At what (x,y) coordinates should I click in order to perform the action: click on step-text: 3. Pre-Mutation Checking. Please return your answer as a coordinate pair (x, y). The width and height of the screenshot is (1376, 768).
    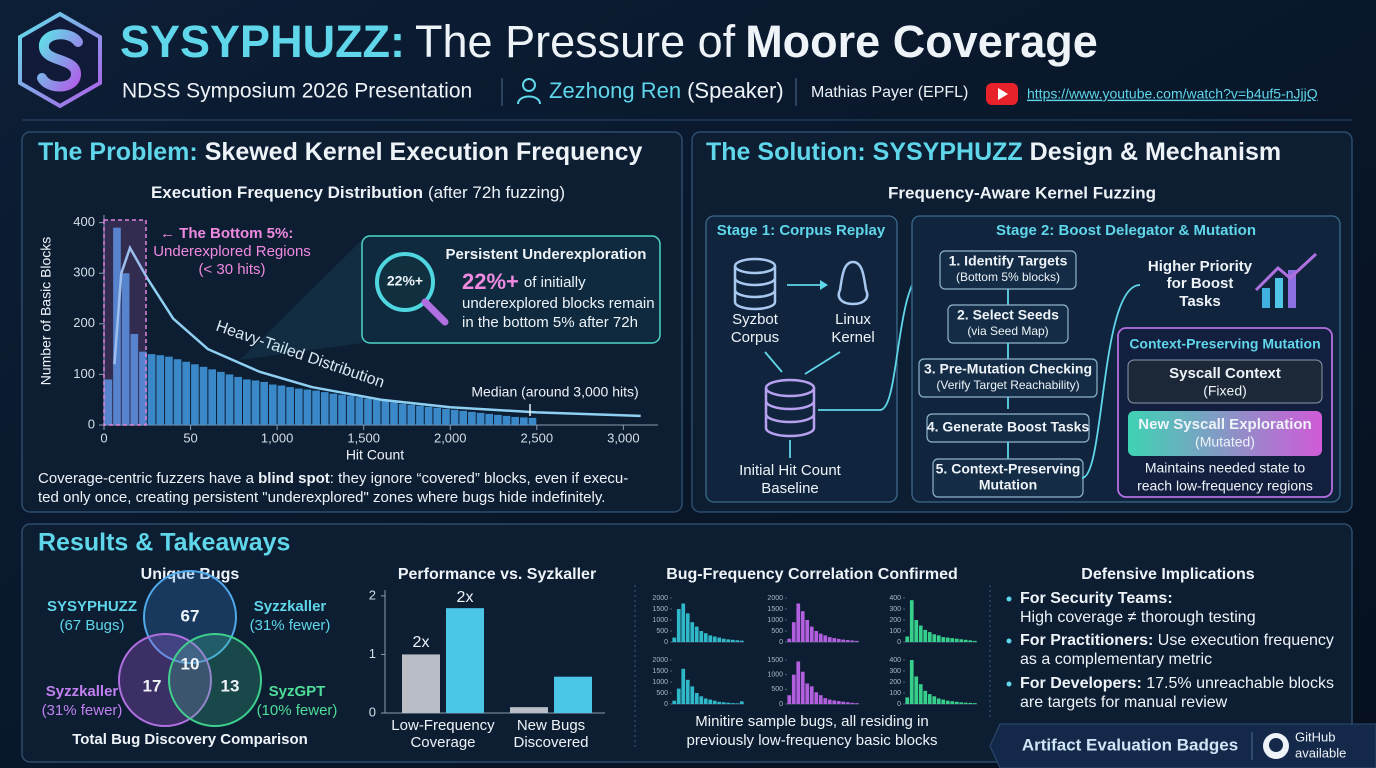
    Looking at the image, I should click on (1008, 369).